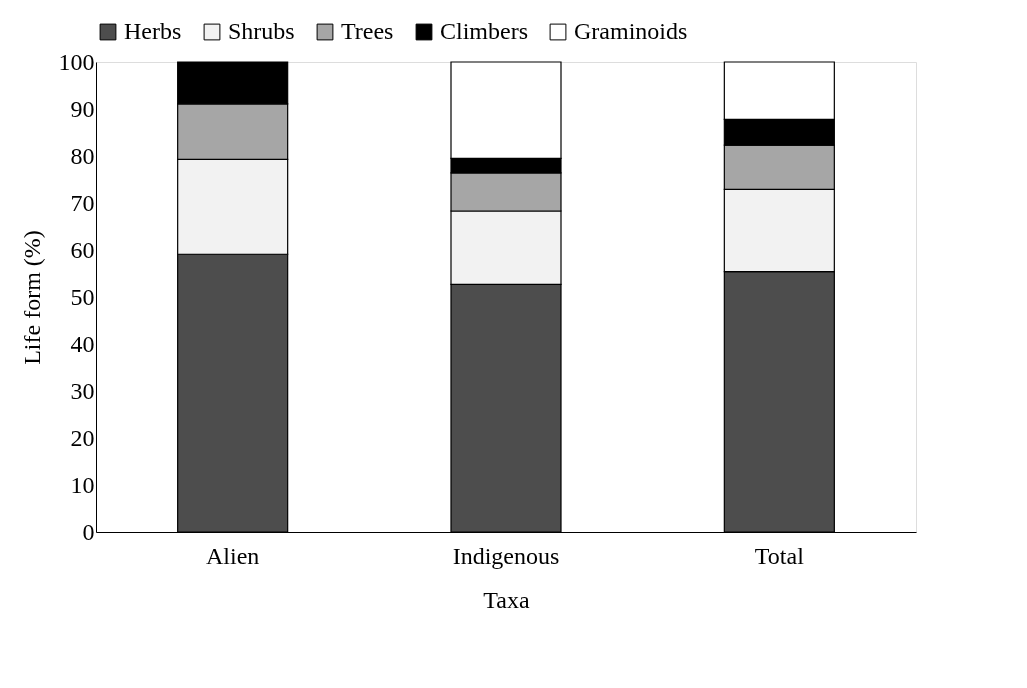 The image size is (1027, 688). Describe the element at coordinates (484, 31) in the screenshot. I see `legend-label: Climbers` at that location.